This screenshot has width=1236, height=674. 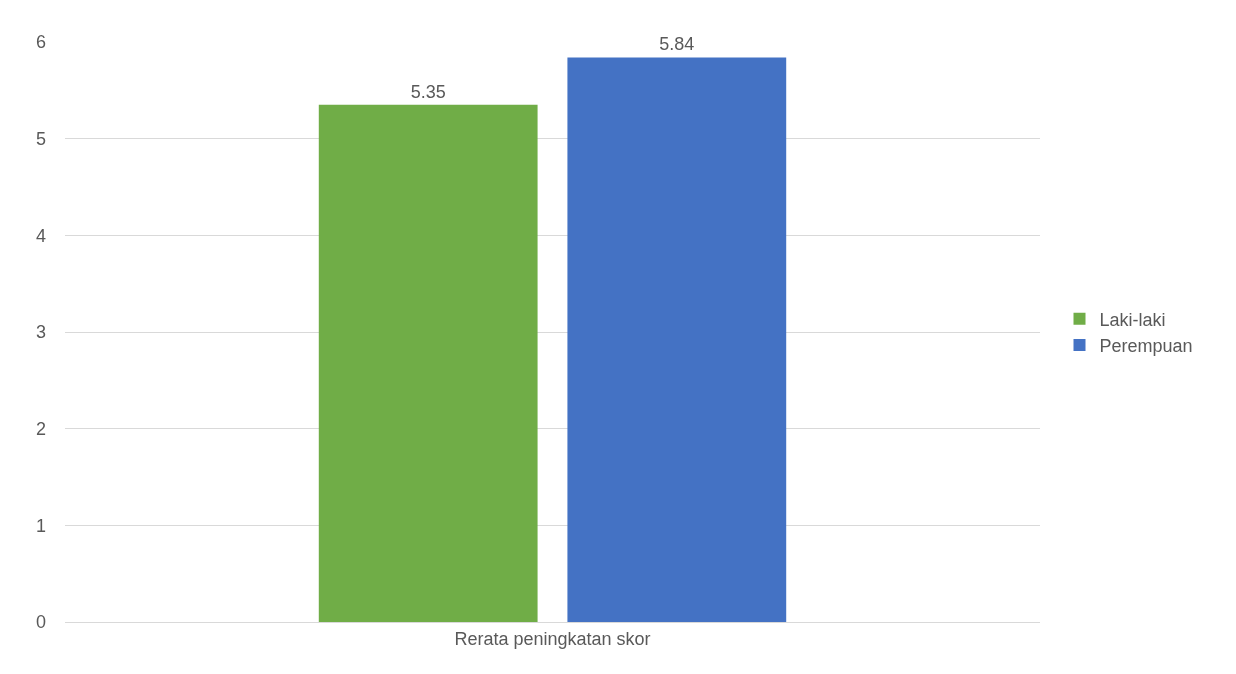 What do you see at coordinates (552, 638) in the screenshot?
I see `x-tick-label: Rerata peningkatan skor` at bounding box center [552, 638].